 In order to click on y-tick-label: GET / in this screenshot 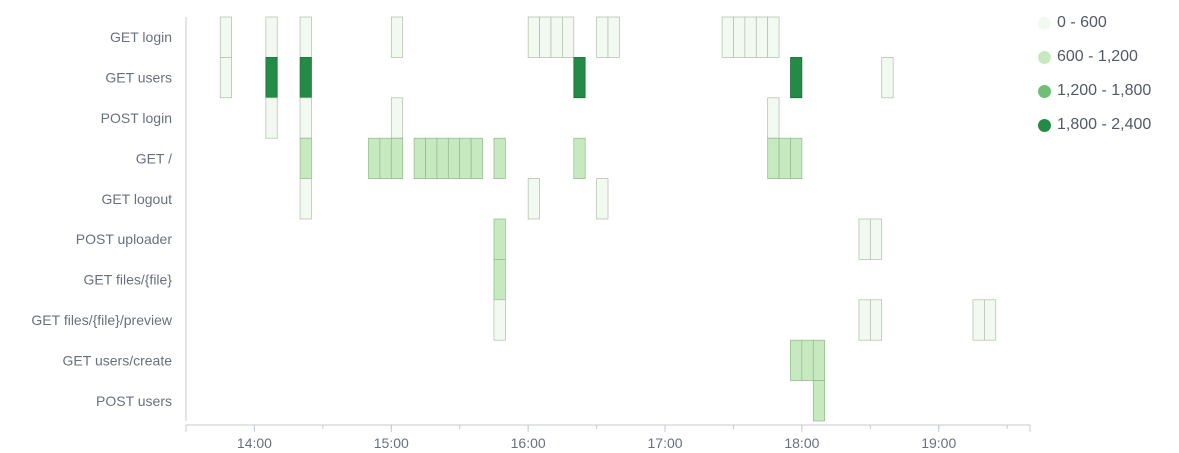, I will do `click(154, 158)`.